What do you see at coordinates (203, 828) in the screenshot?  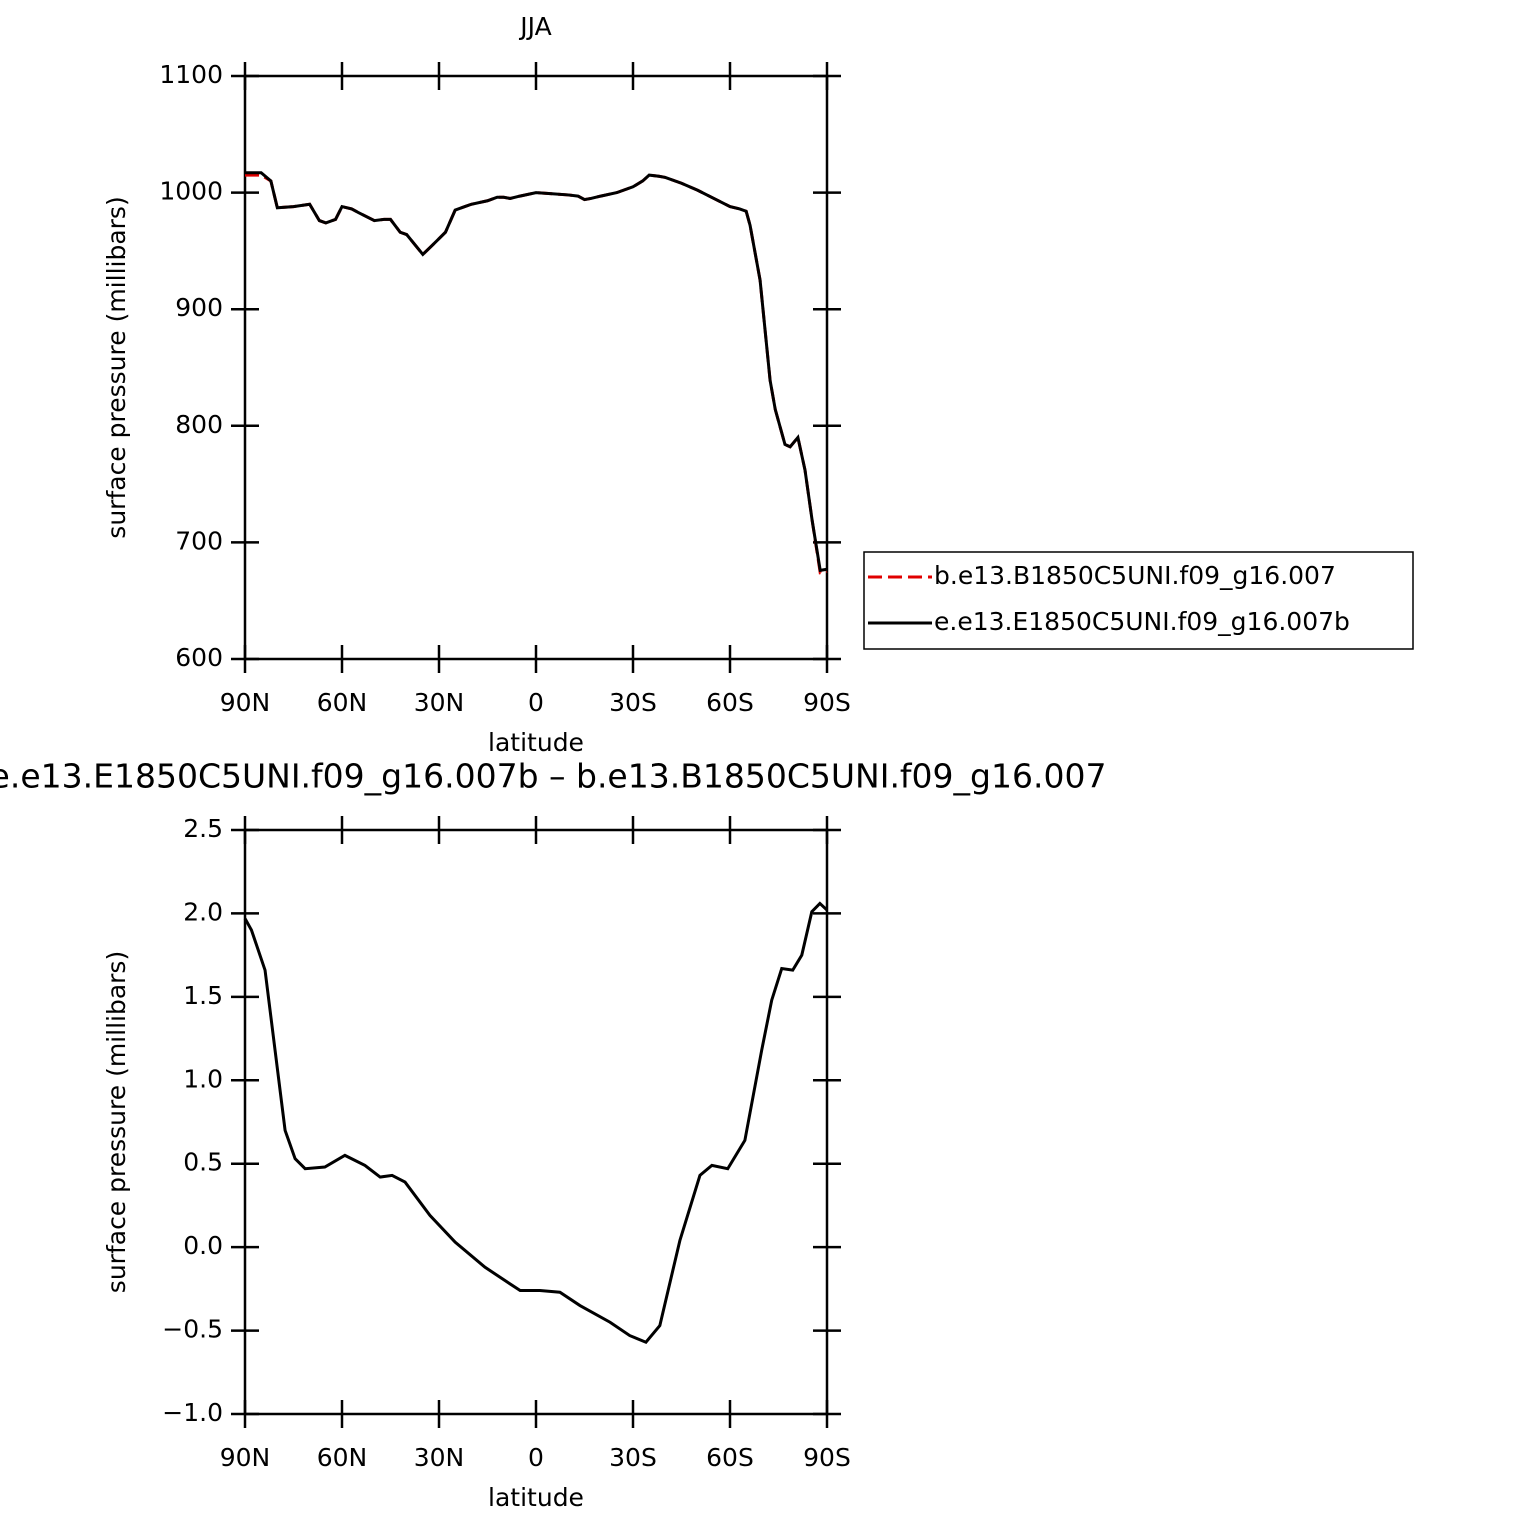 I see `y-tick-label: 2.5` at bounding box center [203, 828].